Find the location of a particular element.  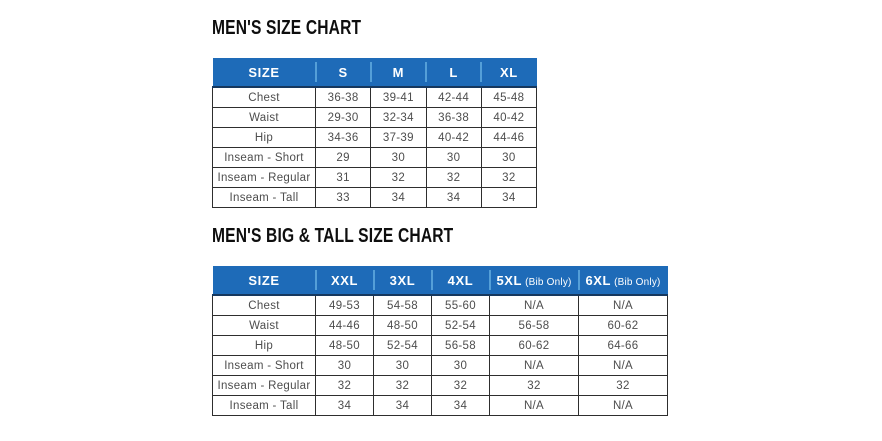

chart-title: MEN'S SIZE CHART is located at coordinates (287, 28).